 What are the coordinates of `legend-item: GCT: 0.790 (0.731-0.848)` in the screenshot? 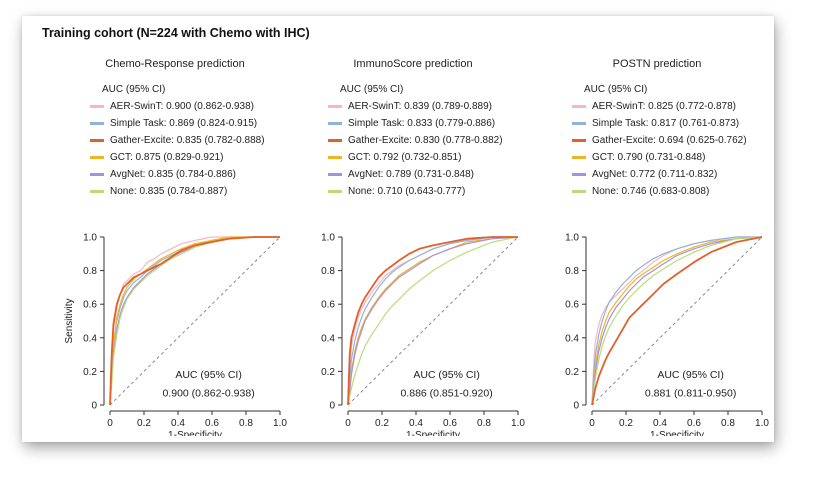 It's located at (659, 157).